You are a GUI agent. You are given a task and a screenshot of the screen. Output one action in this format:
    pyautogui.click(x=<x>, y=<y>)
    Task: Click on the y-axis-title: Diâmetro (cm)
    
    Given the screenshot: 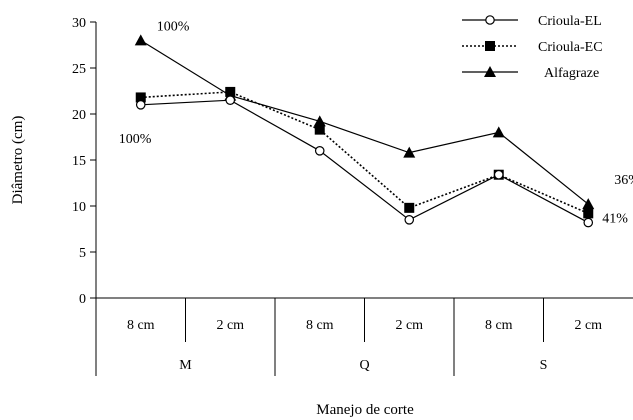 What is the action you would take?
    pyautogui.click(x=18, y=160)
    